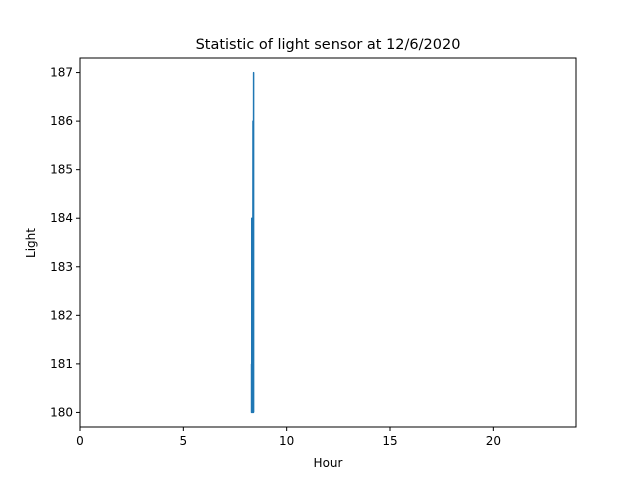 Image resolution: width=640 pixels, height=480 pixels. Describe the element at coordinates (328, 463) in the screenshot. I see `x-axis-label: Hour` at that location.